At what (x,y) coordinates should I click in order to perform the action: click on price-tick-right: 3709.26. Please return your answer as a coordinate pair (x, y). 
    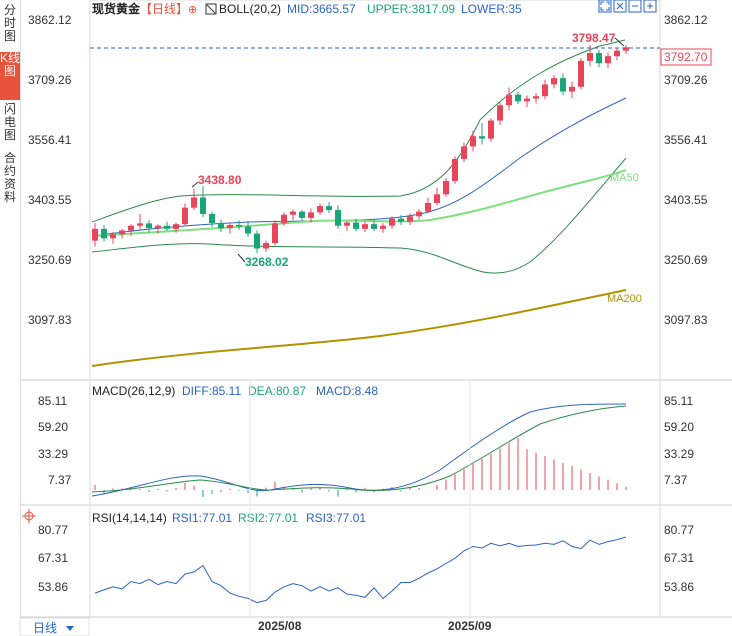
    Looking at the image, I should click on (686, 80).